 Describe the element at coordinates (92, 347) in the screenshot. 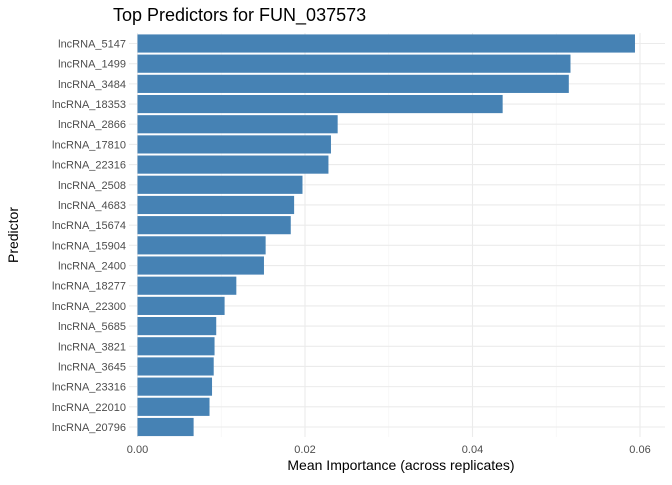

I see `y-tick-label: lncRNA_3821` at that location.